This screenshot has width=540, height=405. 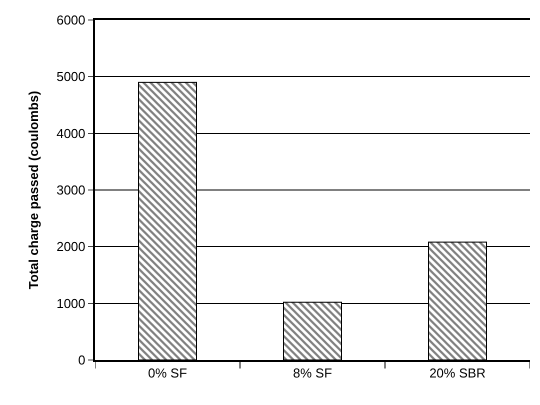 What do you see at coordinates (33, 190) in the screenshot?
I see `y-axis-title: Total charge passed (coulombs)` at bounding box center [33, 190].